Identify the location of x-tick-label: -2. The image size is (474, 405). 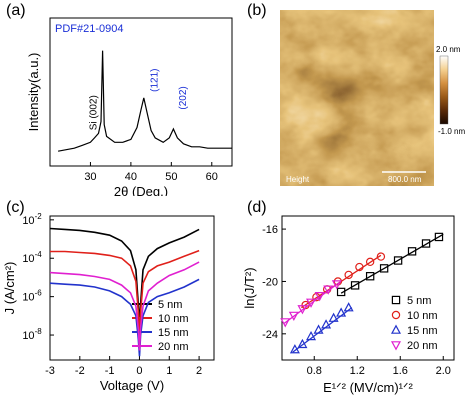
(80, 371).